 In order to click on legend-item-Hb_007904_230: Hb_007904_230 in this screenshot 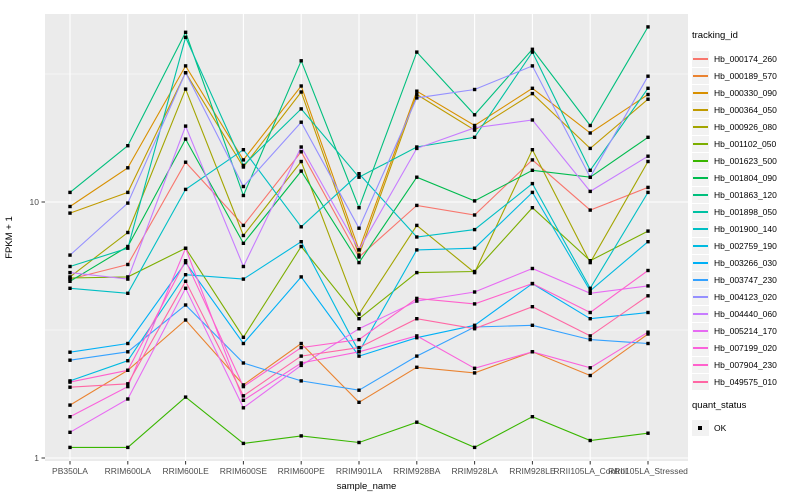, I will do `click(745, 364)`.